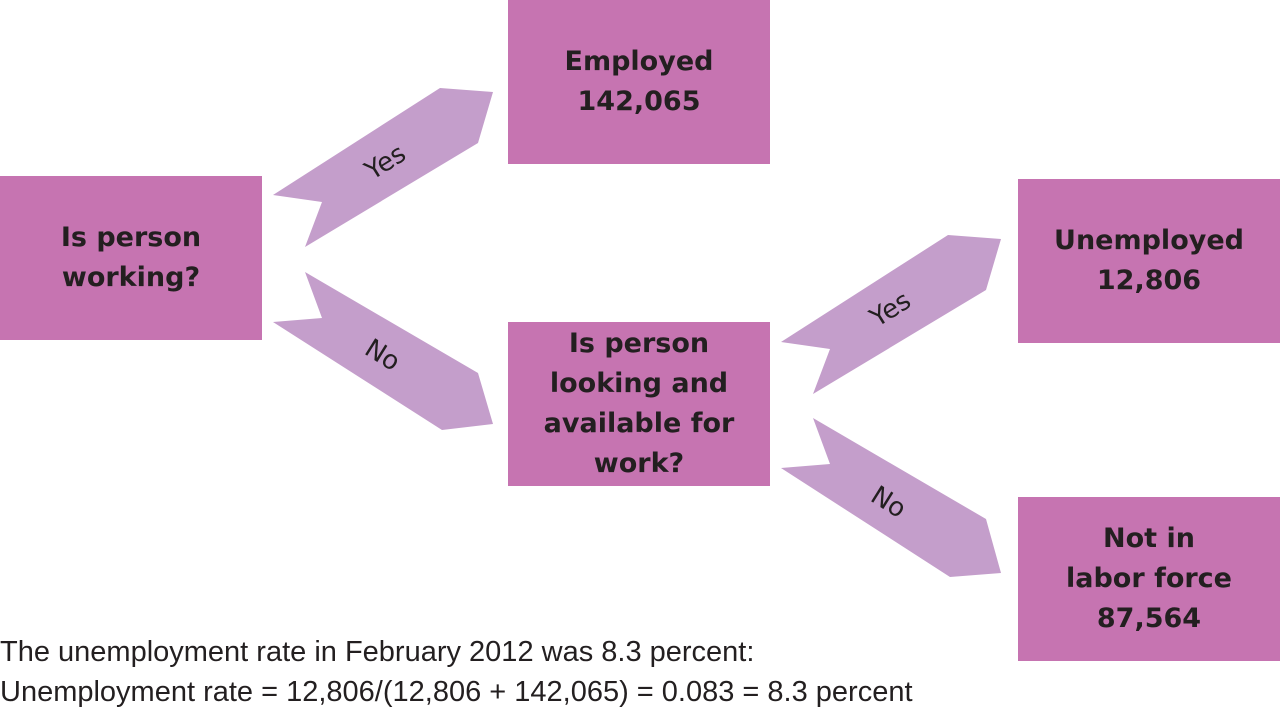 The image size is (1280, 713). What do you see at coordinates (639, 404) in the screenshot?
I see `box-is-person-looking: Is person looking and available for work?` at bounding box center [639, 404].